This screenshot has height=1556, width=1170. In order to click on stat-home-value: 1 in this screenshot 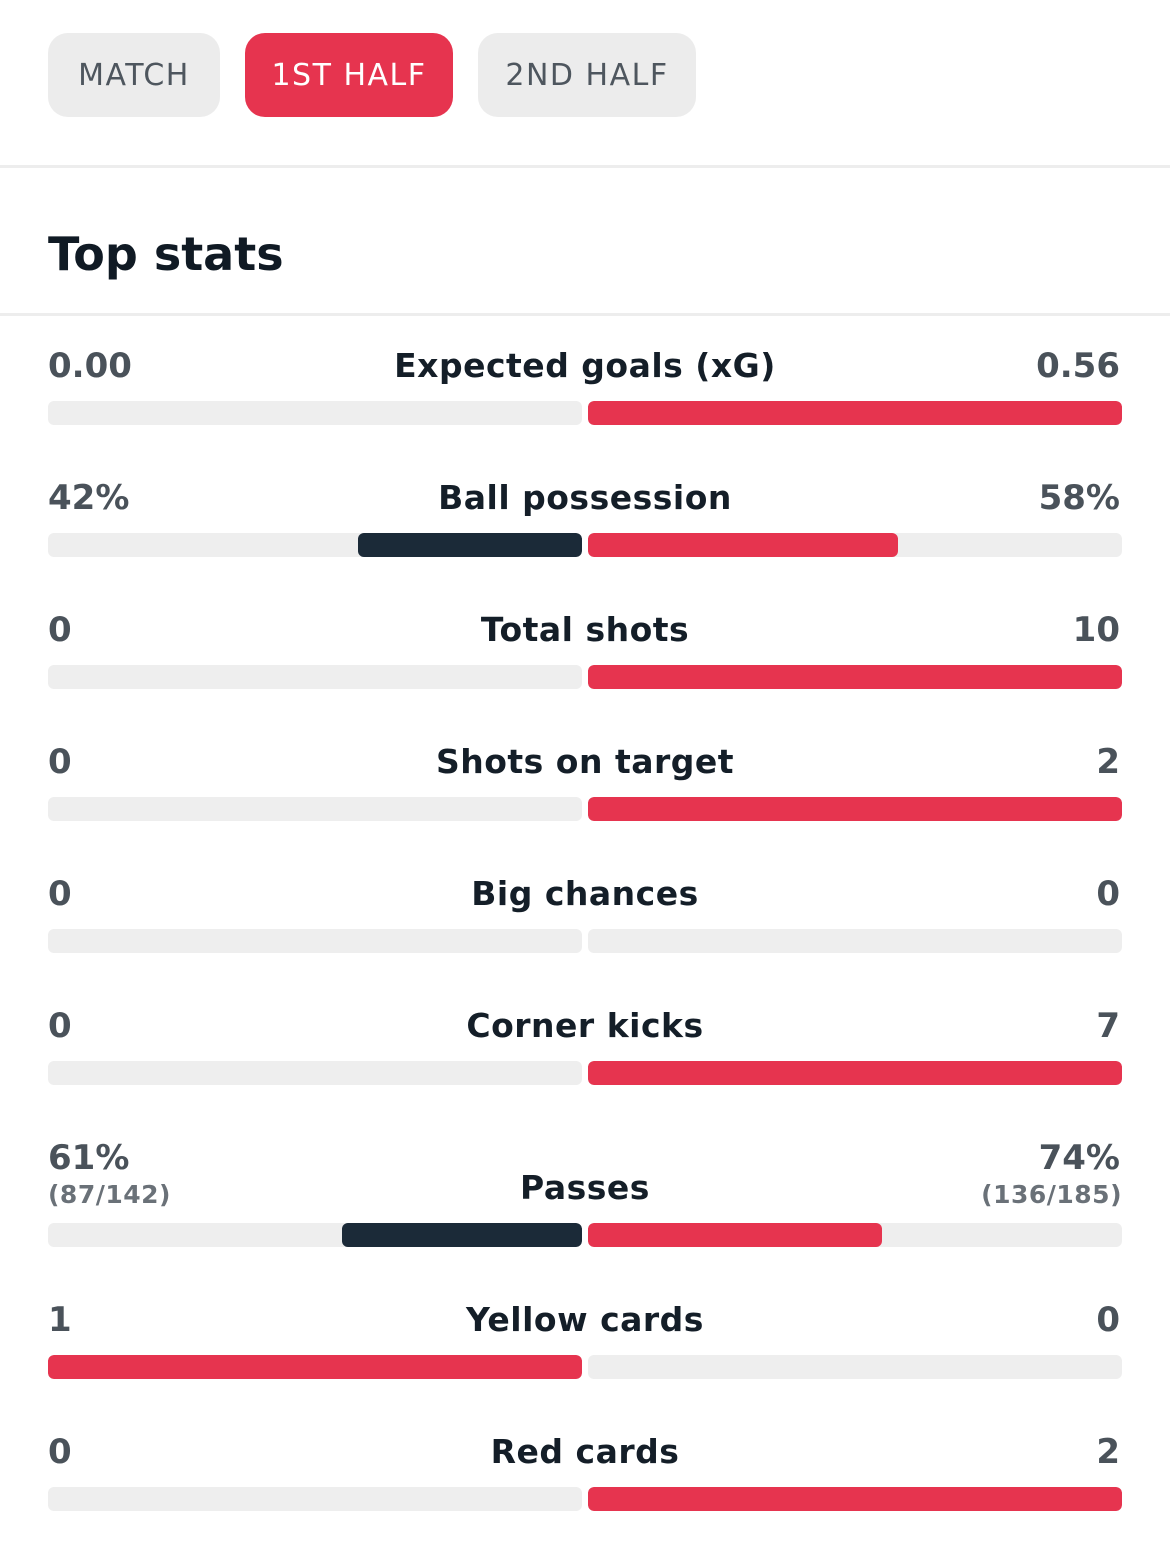, I will do `click(60, 1320)`.